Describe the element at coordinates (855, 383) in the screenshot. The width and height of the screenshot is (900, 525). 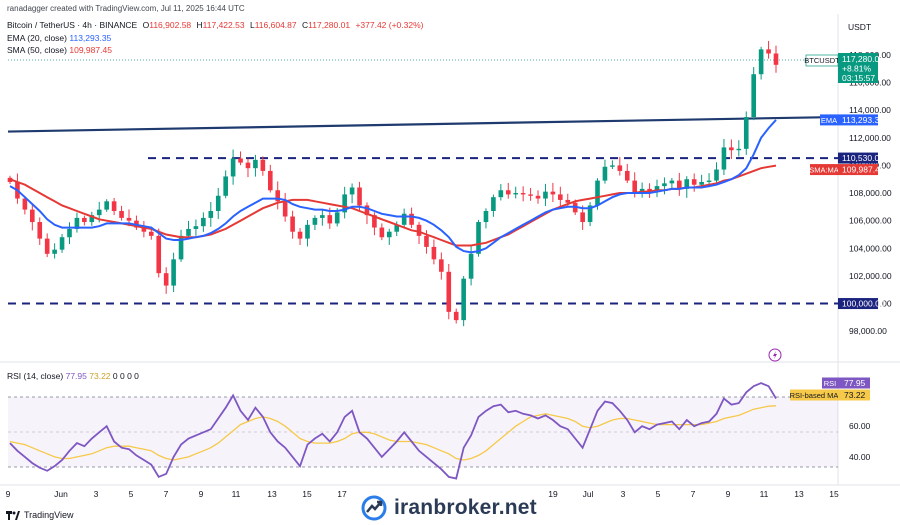
I see `rsi-value-text: 77.95` at that location.